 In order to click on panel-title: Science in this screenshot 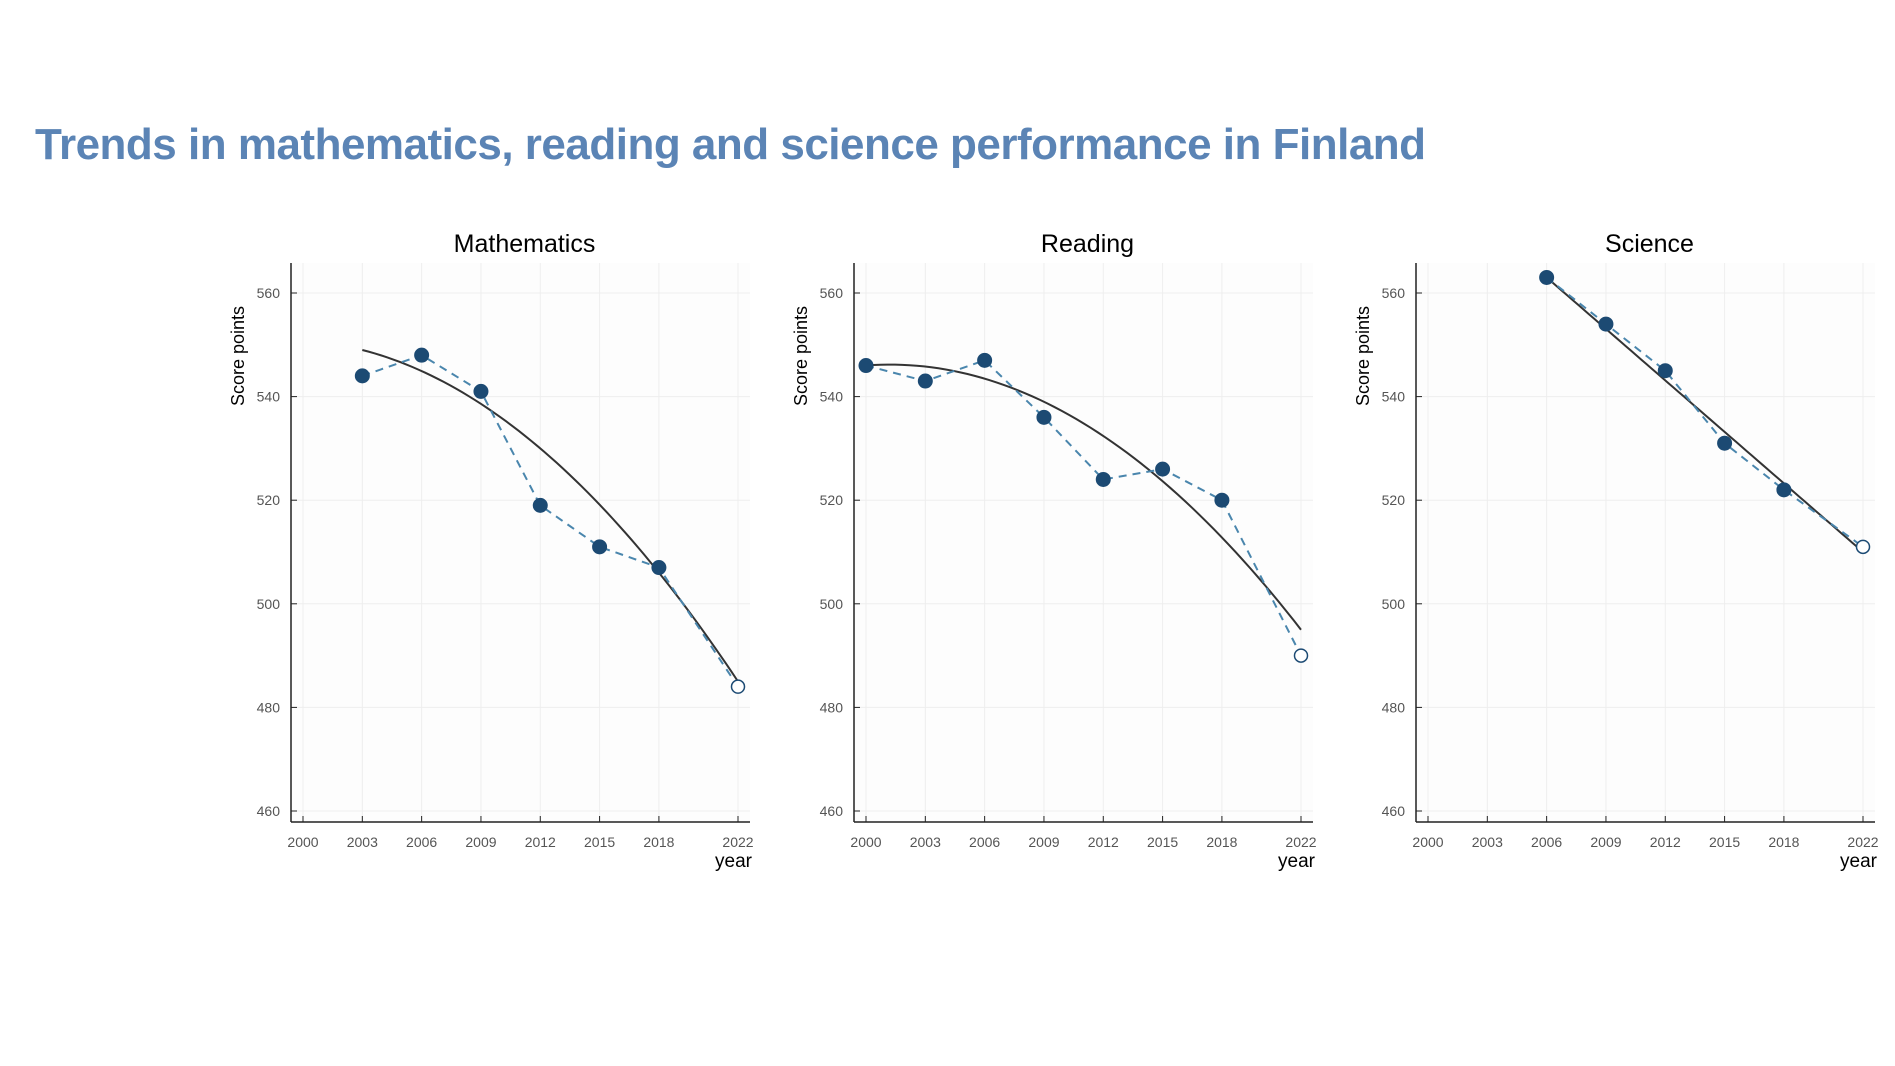, I will do `click(1649, 244)`.